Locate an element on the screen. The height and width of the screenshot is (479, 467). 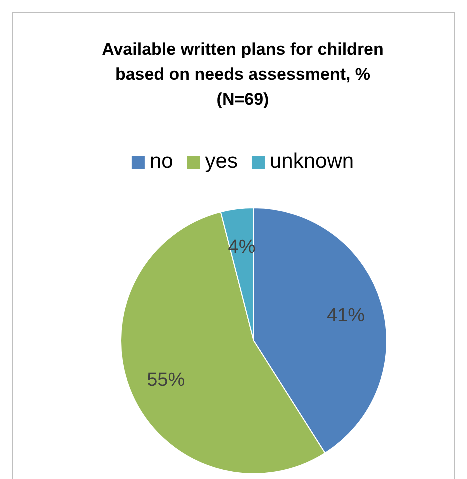
data-label: 41% is located at coordinates (346, 315).